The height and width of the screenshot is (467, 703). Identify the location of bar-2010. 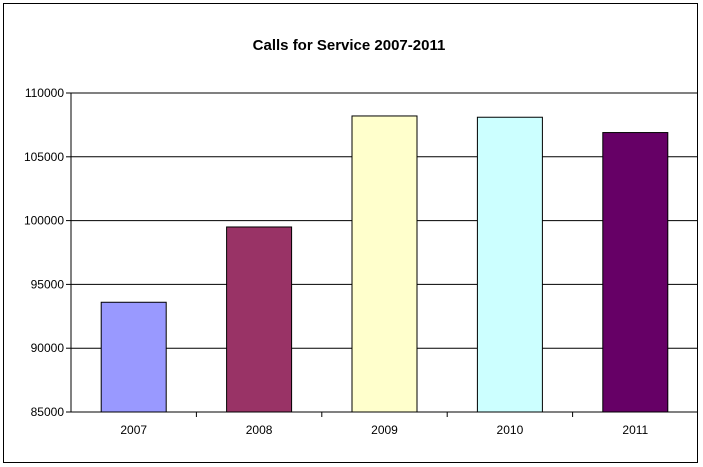
(509, 264).